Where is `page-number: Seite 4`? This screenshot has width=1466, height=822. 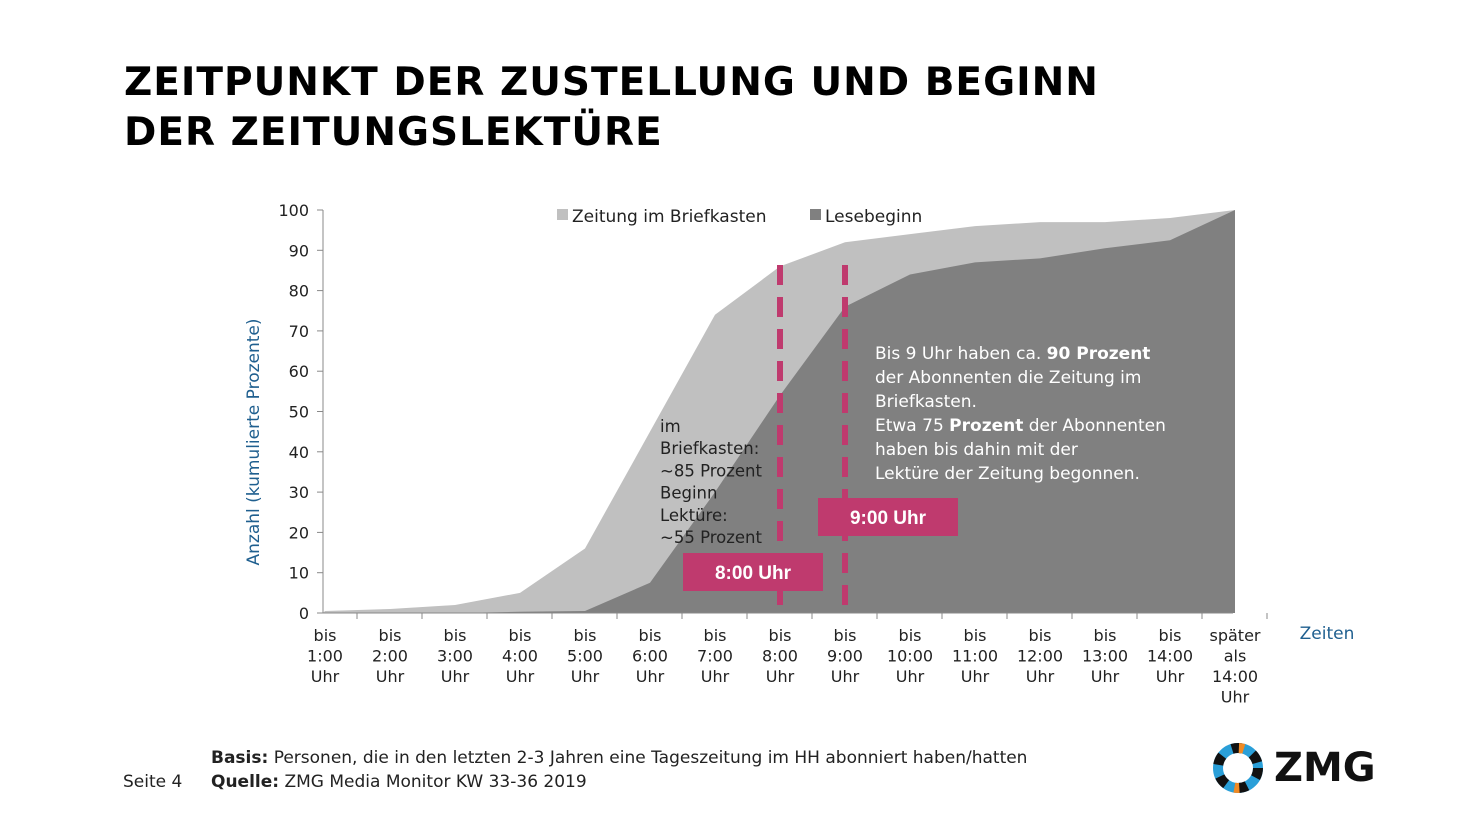
page-number: Seite 4 is located at coordinates (153, 782).